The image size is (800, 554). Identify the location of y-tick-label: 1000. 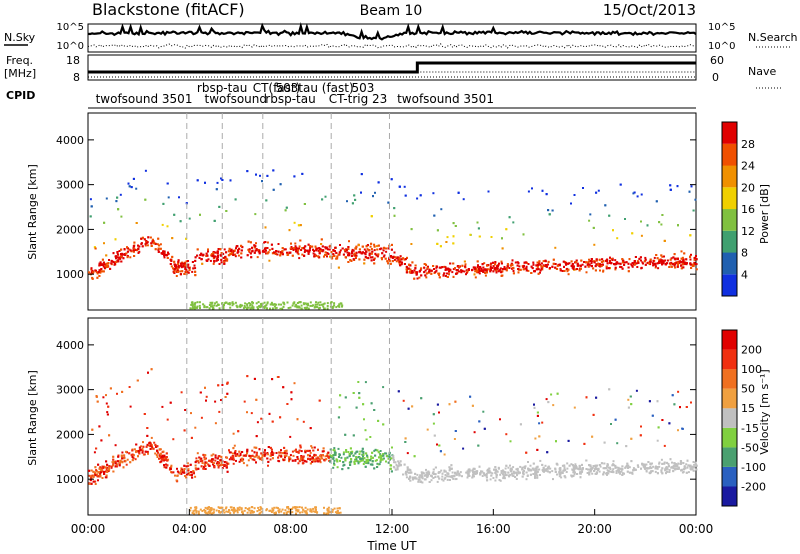
(70, 274).